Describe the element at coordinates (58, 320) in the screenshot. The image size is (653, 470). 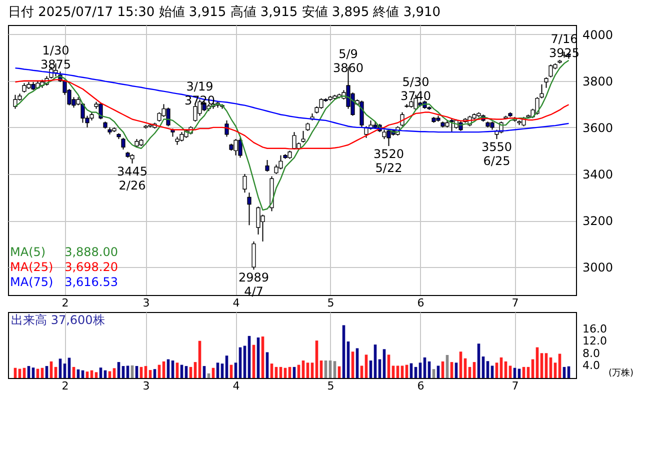
I see `annotation: 出来高 37,600株` at that location.